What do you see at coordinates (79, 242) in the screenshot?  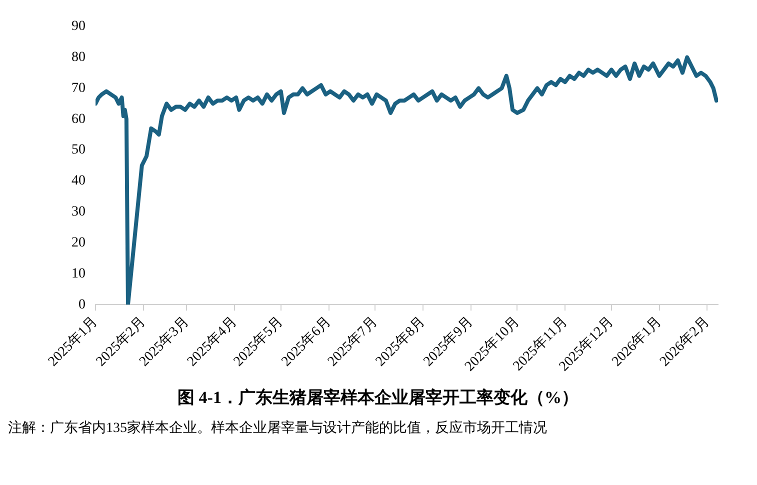 I see `y-tick-label: 20` at bounding box center [79, 242].